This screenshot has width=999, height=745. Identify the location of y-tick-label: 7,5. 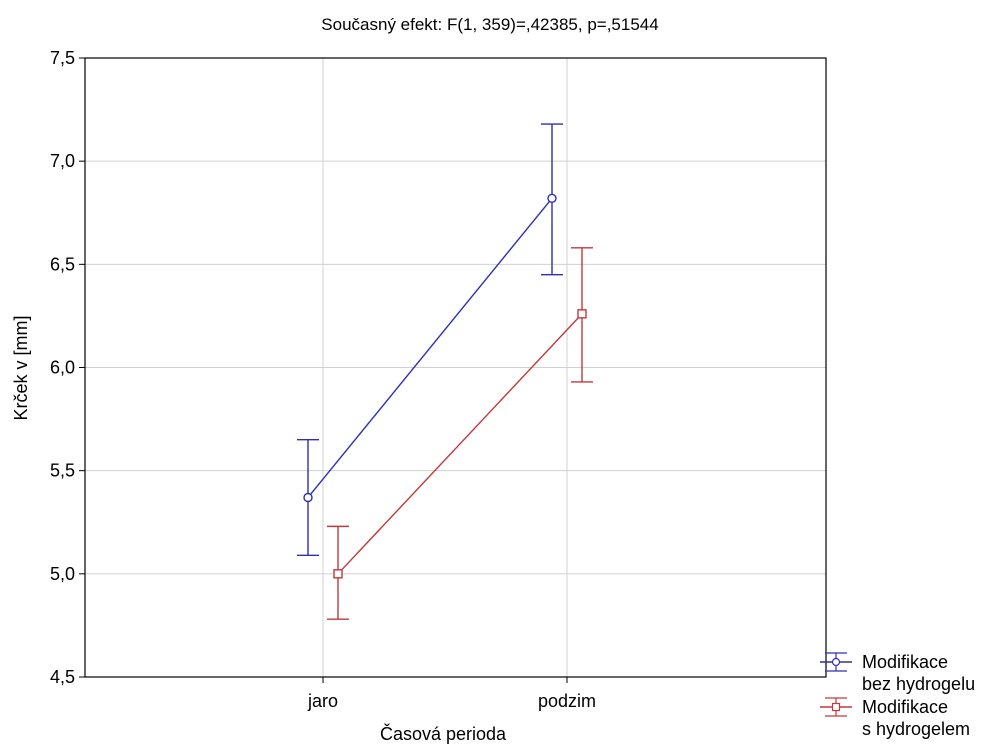
(62, 58).